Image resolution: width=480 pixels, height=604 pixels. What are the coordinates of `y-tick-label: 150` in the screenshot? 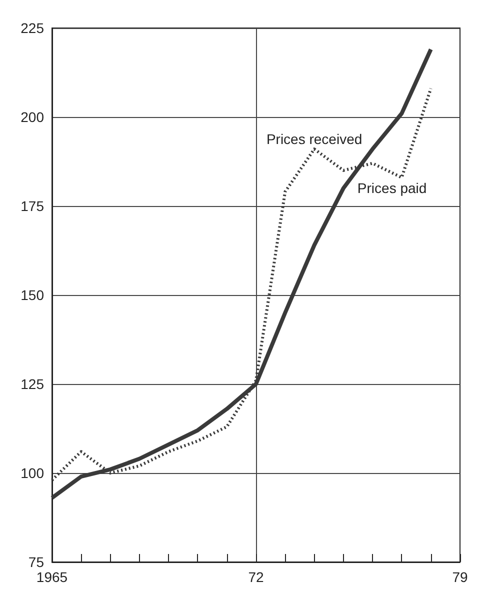 It's located at (32, 295).